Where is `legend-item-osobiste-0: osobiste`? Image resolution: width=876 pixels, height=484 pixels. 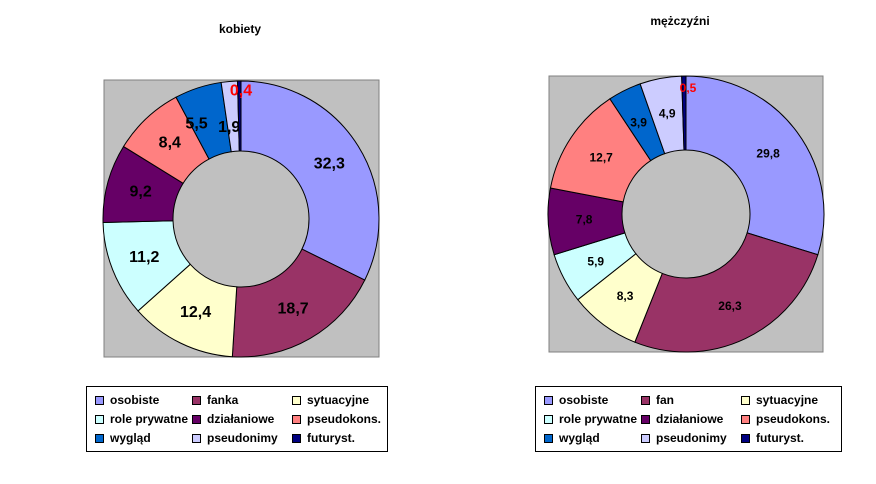 legend-item-osobiste-0: osobiste is located at coordinates (127, 400).